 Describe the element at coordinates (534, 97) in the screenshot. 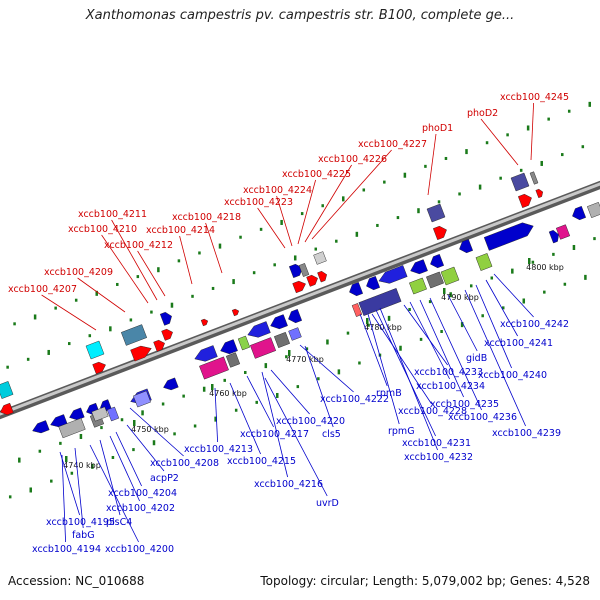

I see `gene-label-top: xccb100_4245` at that location.